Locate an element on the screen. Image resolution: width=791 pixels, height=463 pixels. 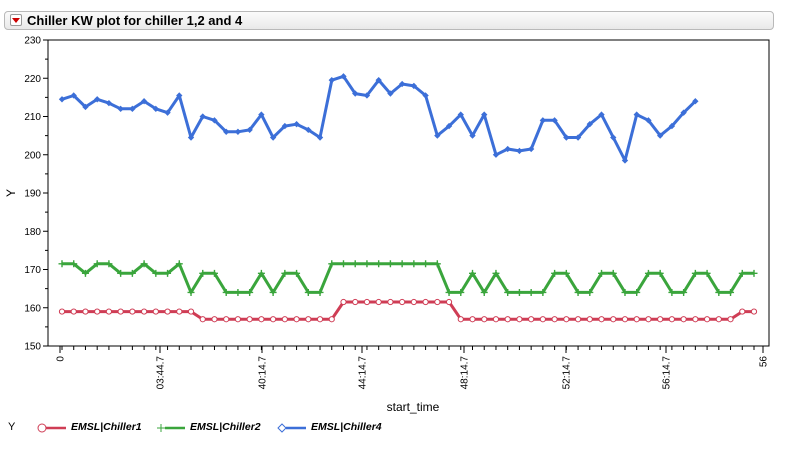
x-tick-label: 56:14.7 is located at coordinates (667, 373).